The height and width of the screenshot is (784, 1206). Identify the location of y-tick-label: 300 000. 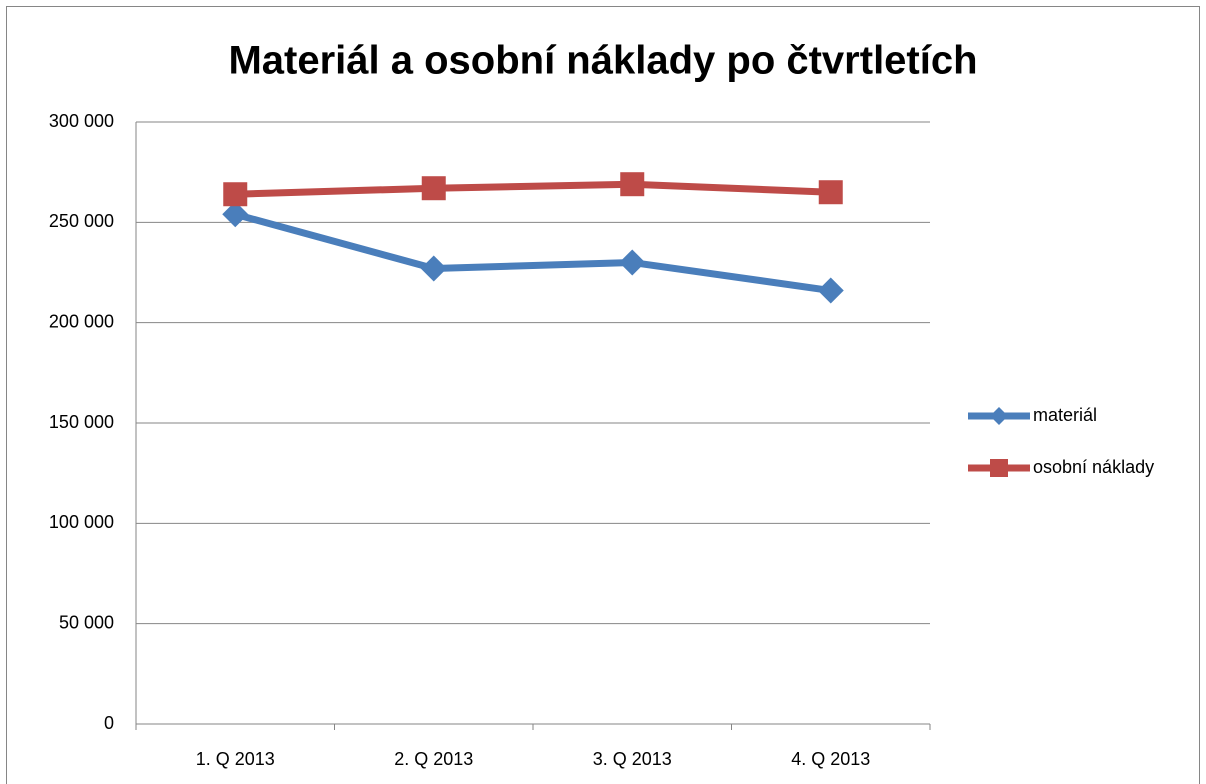
(81, 121).